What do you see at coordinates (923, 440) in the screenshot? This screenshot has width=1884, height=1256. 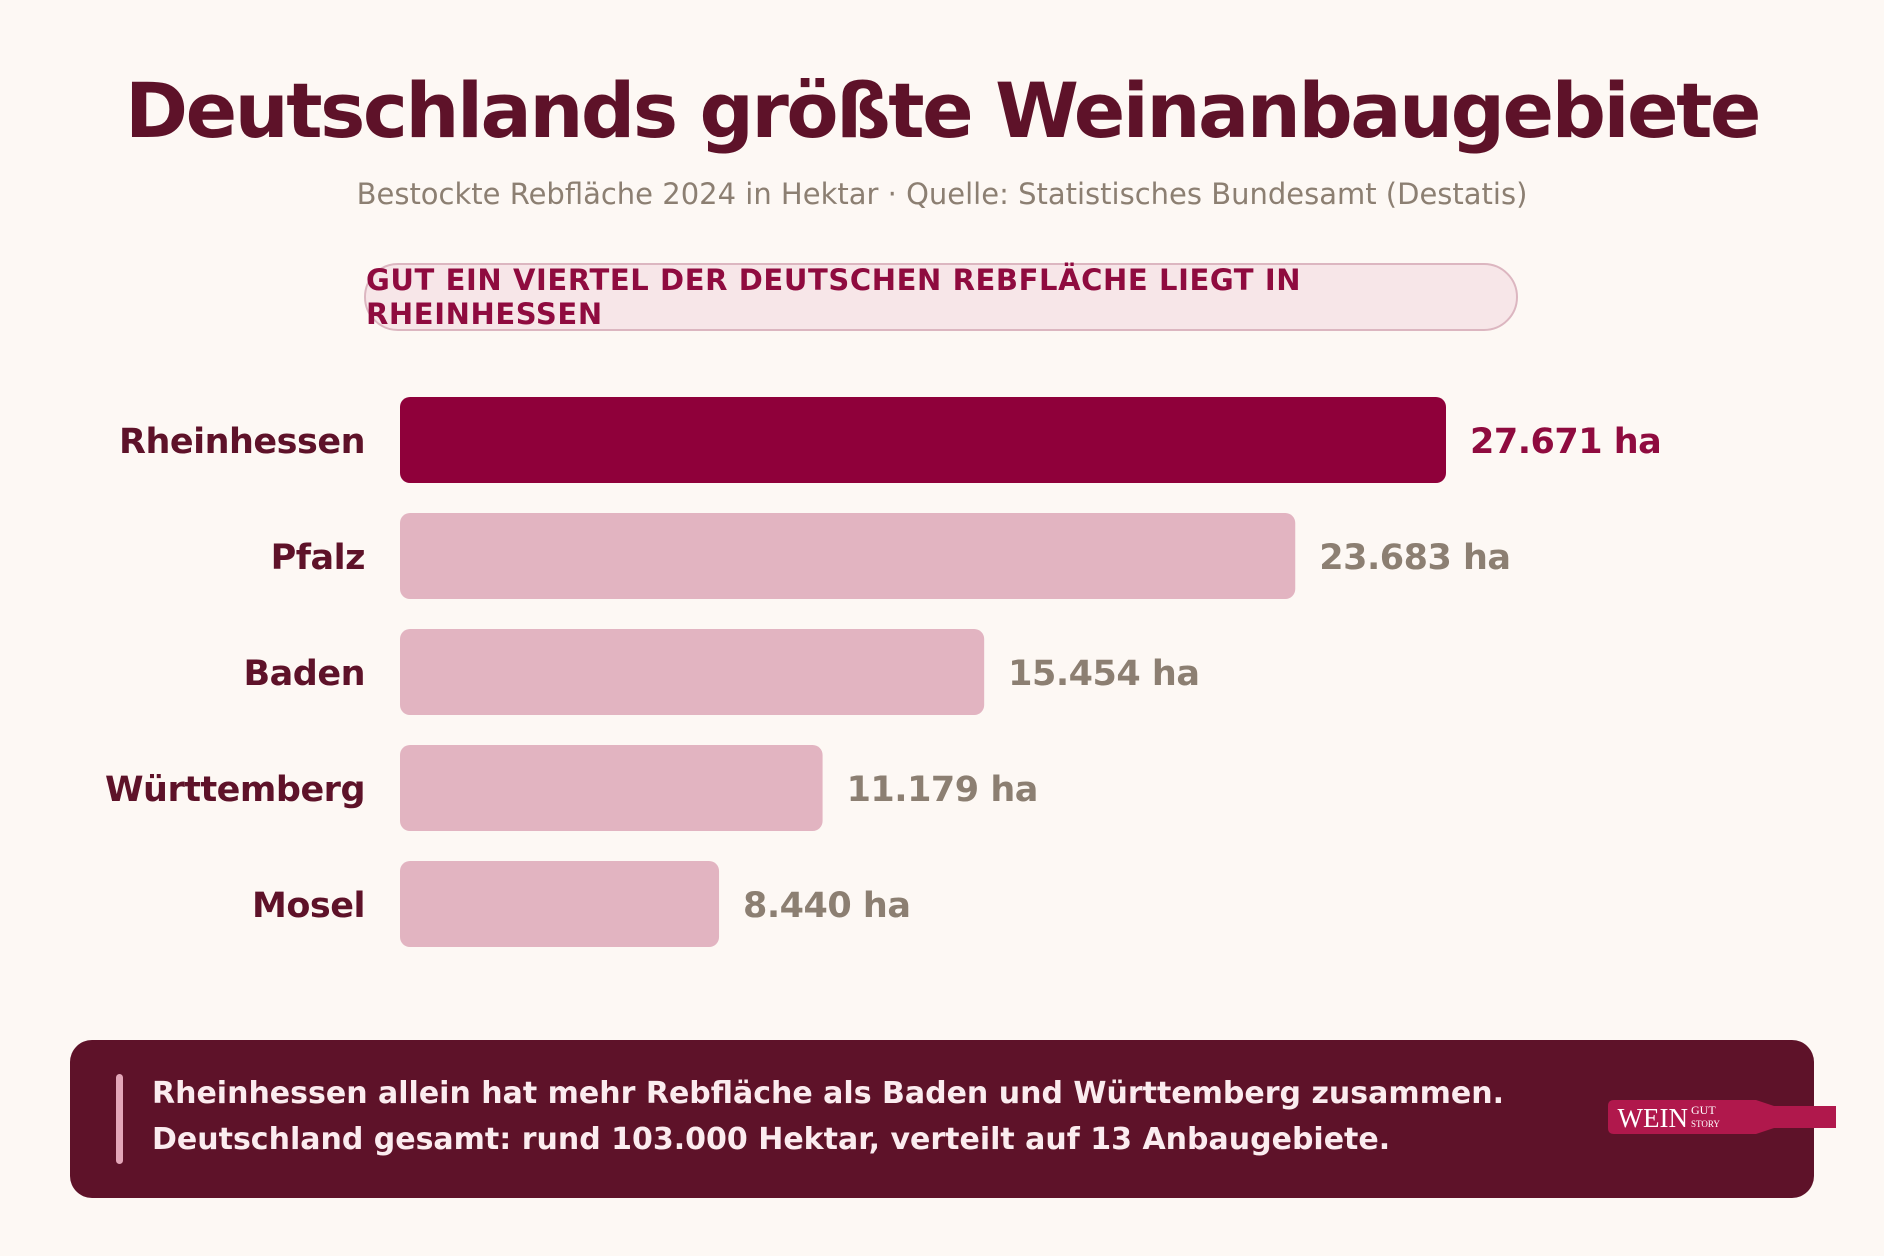 I see `bar-rheinhessen` at bounding box center [923, 440].